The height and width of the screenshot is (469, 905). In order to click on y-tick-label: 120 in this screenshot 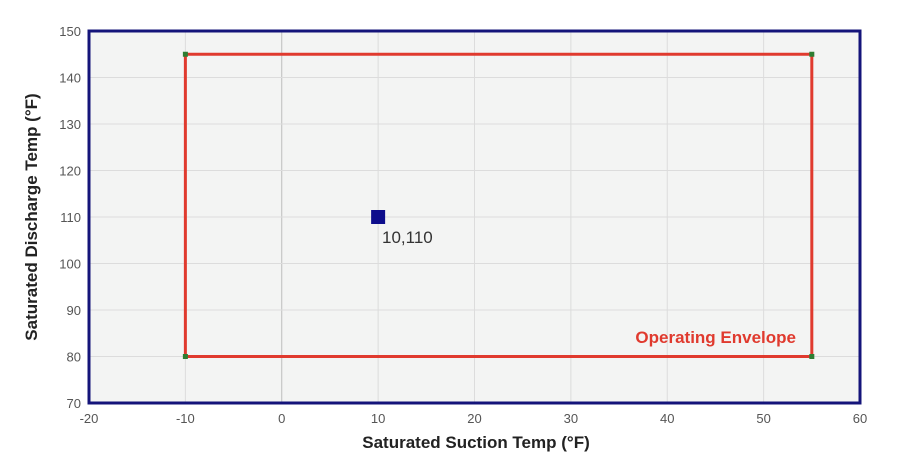, I will do `click(70, 171)`.